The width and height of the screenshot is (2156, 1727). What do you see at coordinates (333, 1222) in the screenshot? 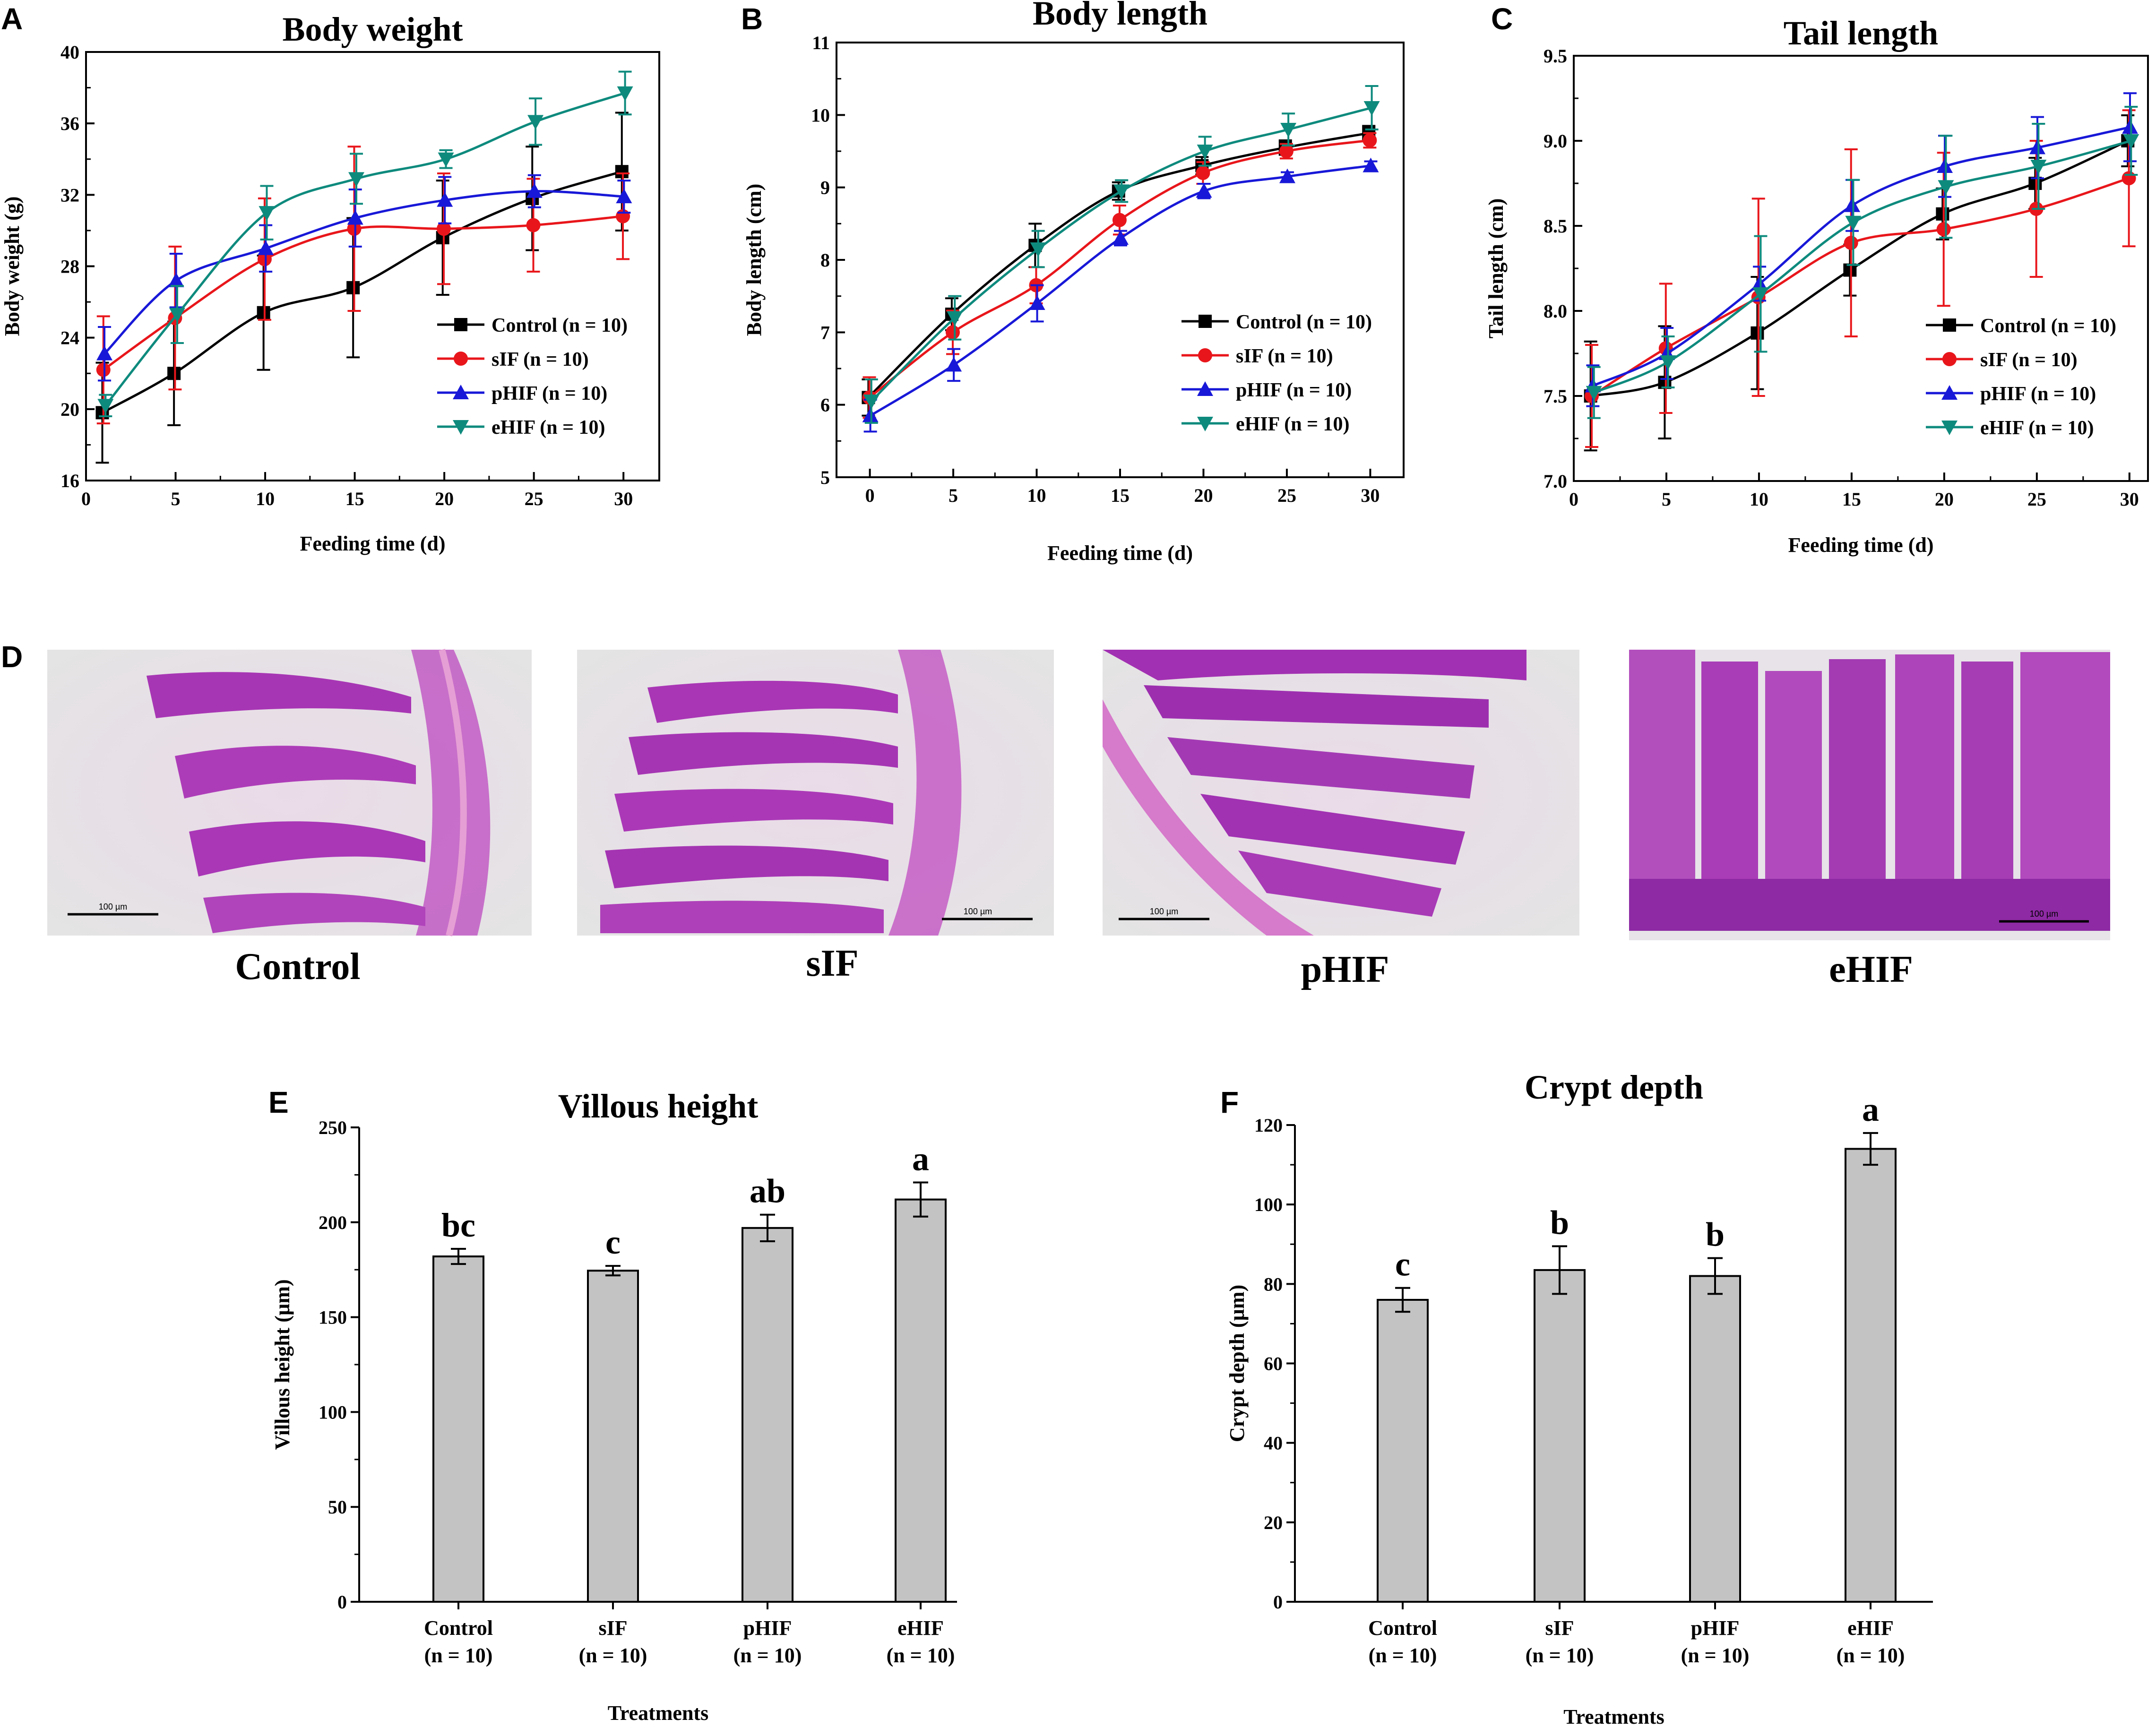
I see `y-tick-label: 200` at bounding box center [333, 1222].